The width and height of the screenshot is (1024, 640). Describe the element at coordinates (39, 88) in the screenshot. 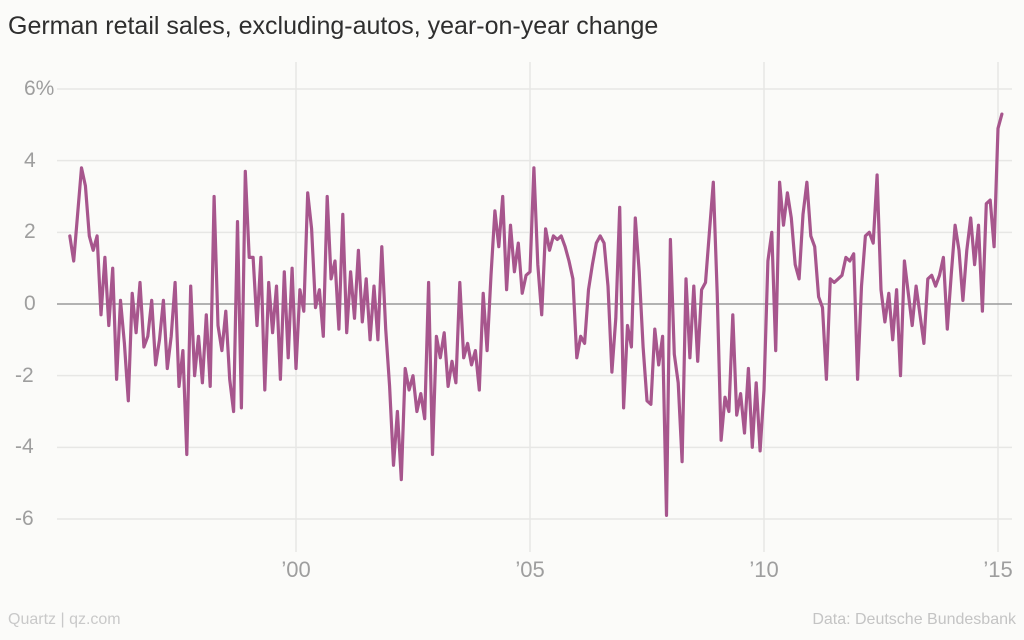

I see `y-axis-tick-label: 6%` at that location.